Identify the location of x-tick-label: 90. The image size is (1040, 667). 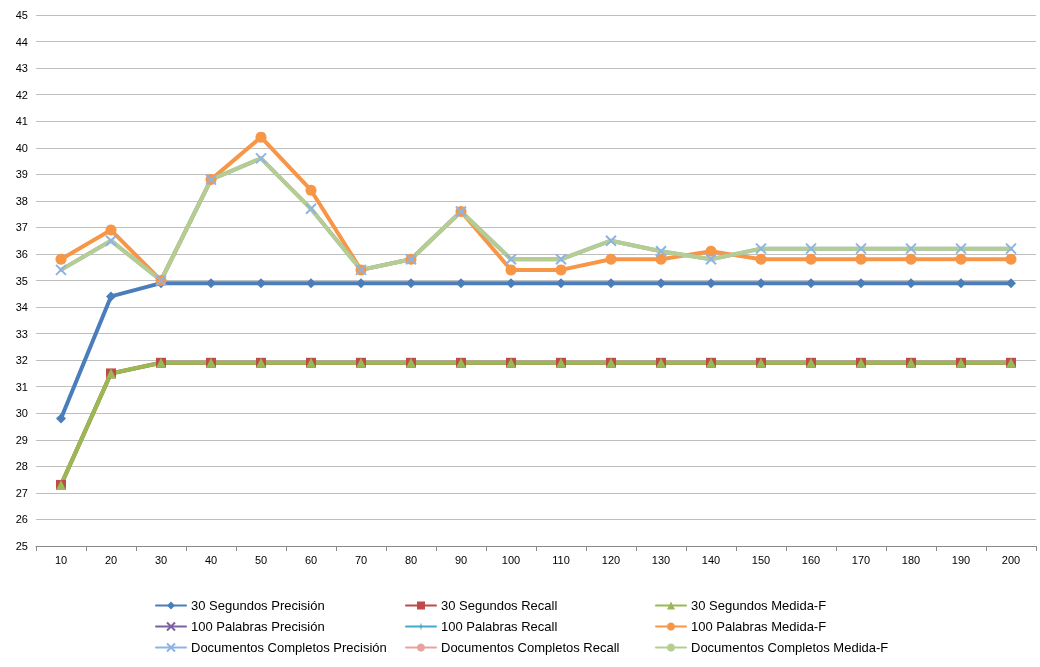
(461, 559).